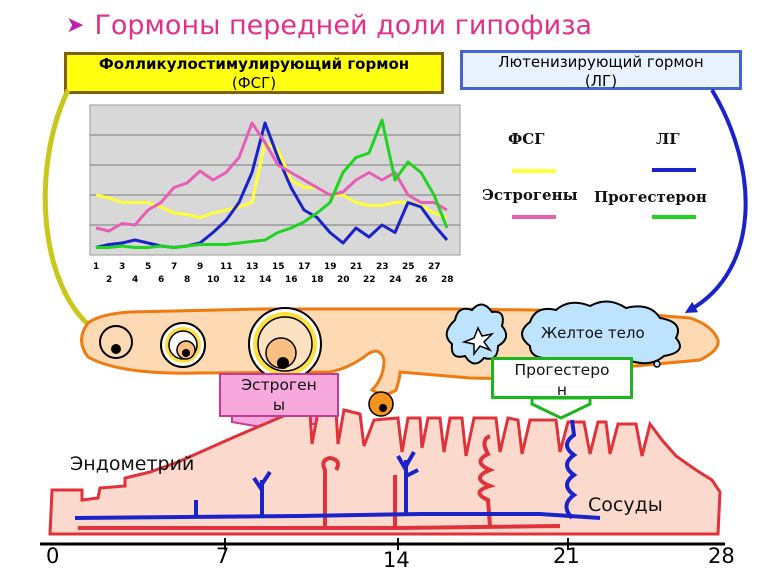  What do you see at coordinates (279, 405) in the screenshot?
I see `estrogen-box-line2: ы` at bounding box center [279, 405].